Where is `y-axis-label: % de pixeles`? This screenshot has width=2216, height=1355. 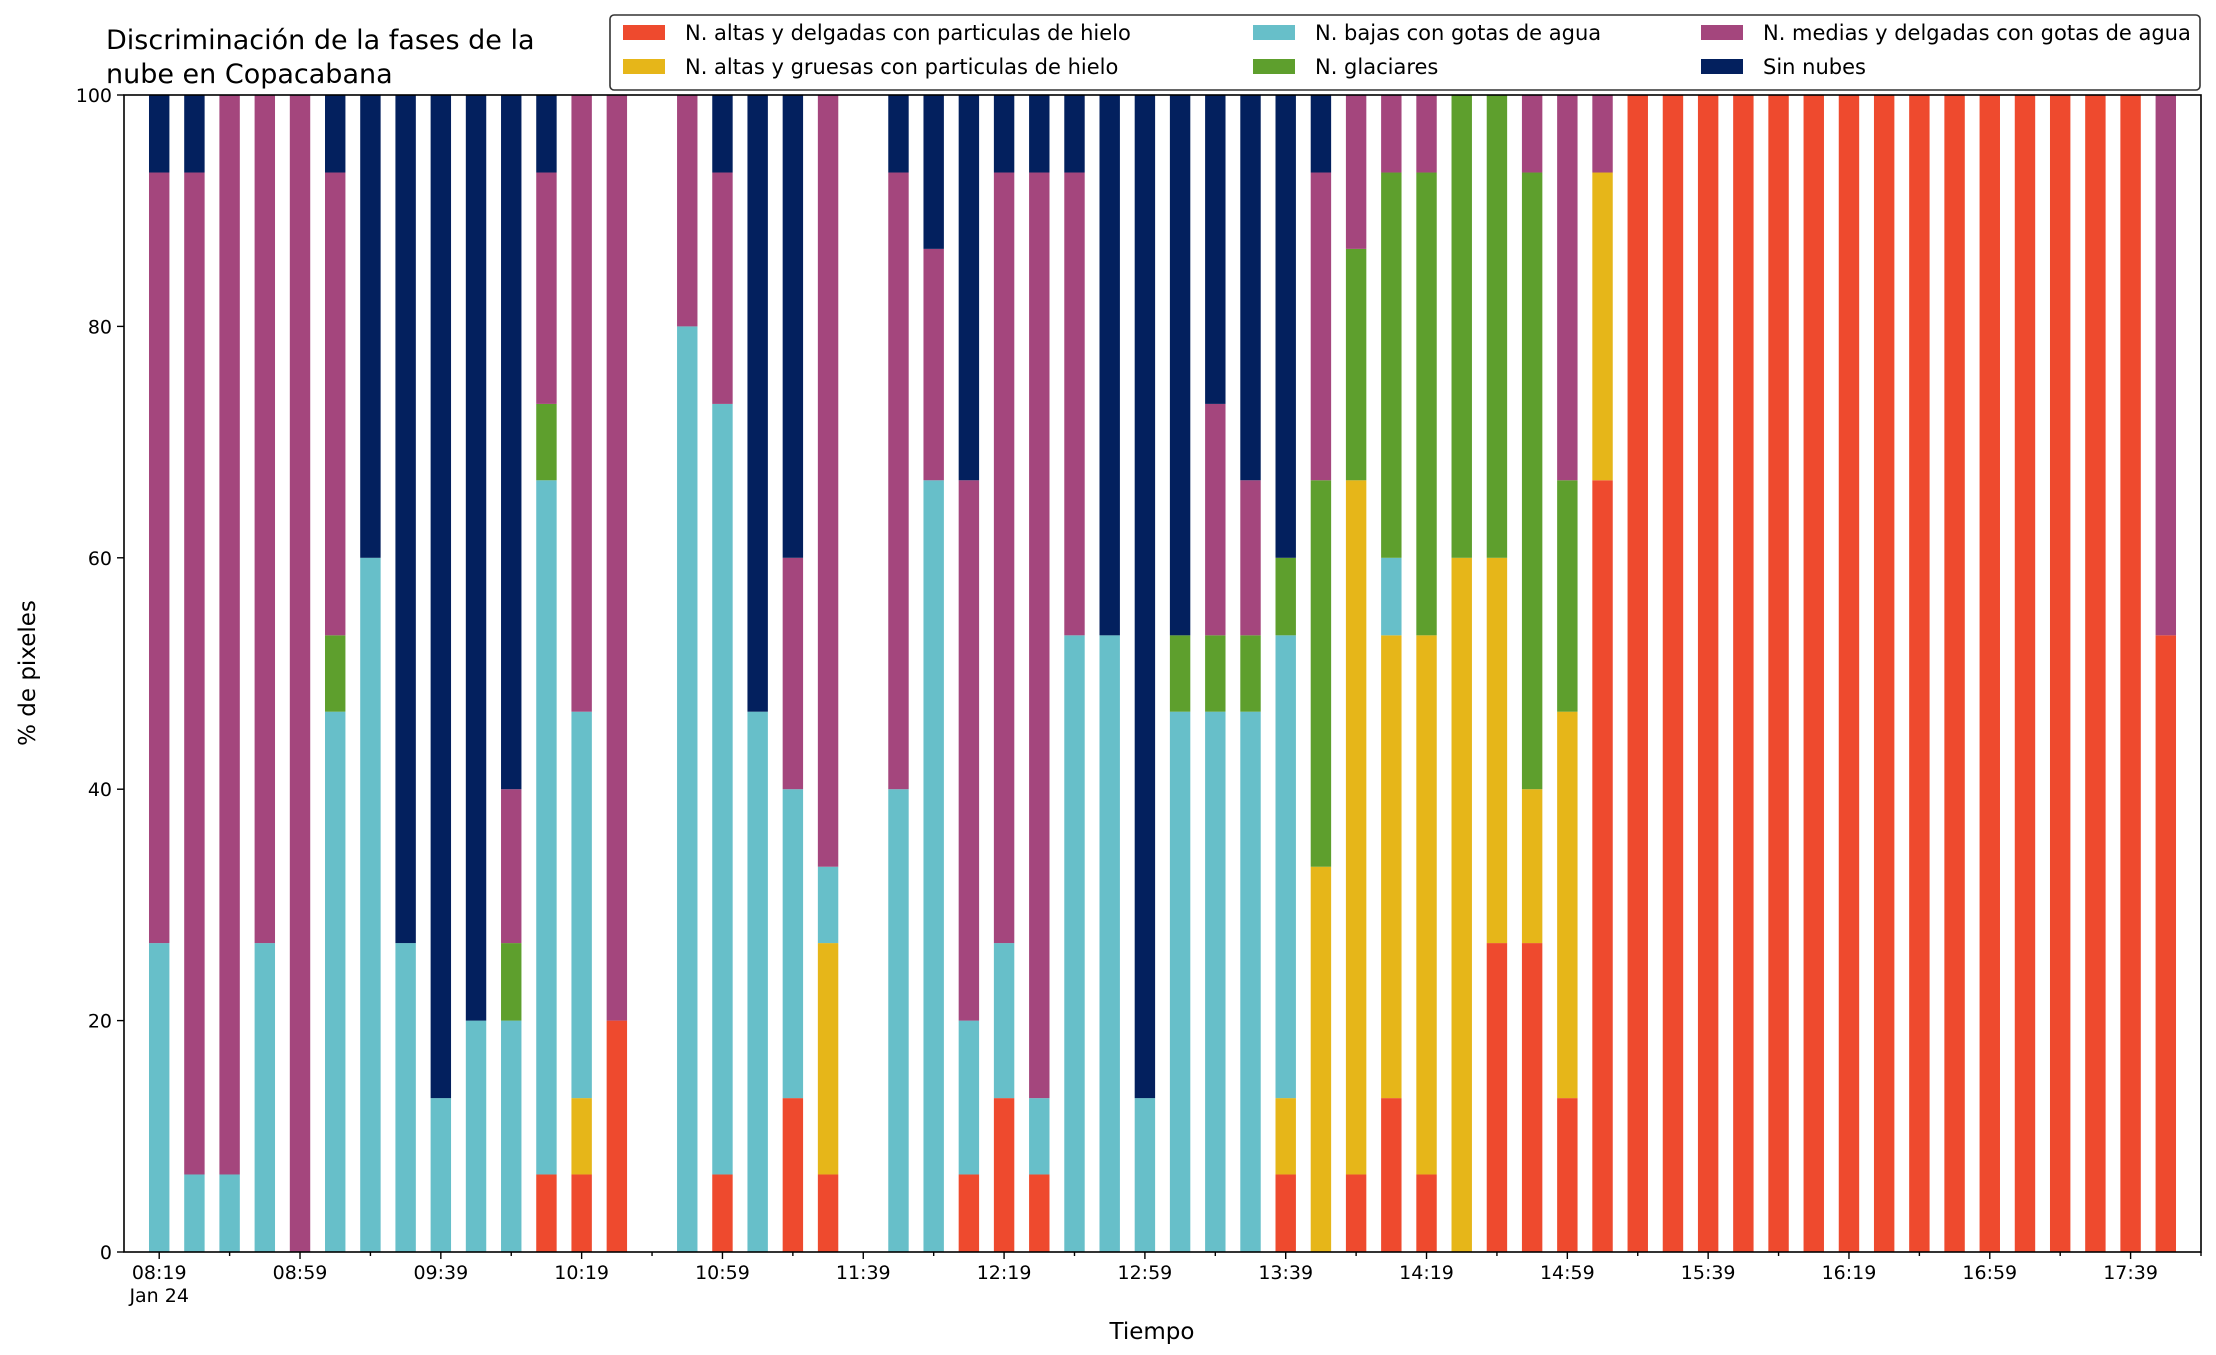
y-axis-label: % de pixeles is located at coordinates (28, 673).